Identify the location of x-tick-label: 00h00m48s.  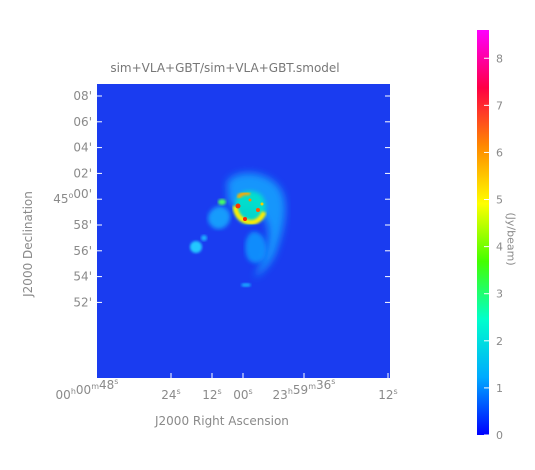
(87, 389).